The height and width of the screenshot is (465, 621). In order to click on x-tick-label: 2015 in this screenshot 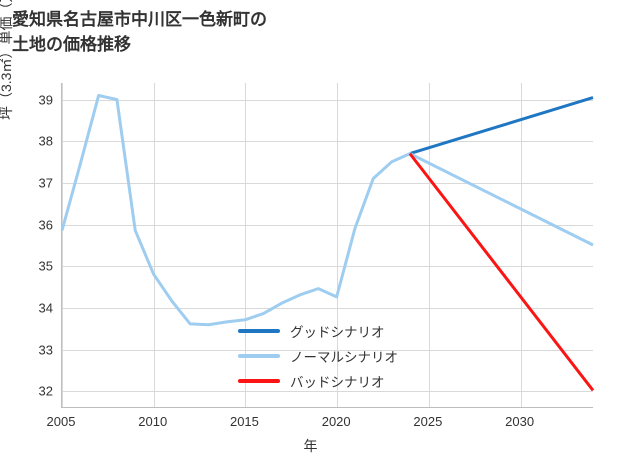, I will do `click(244, 421)`.